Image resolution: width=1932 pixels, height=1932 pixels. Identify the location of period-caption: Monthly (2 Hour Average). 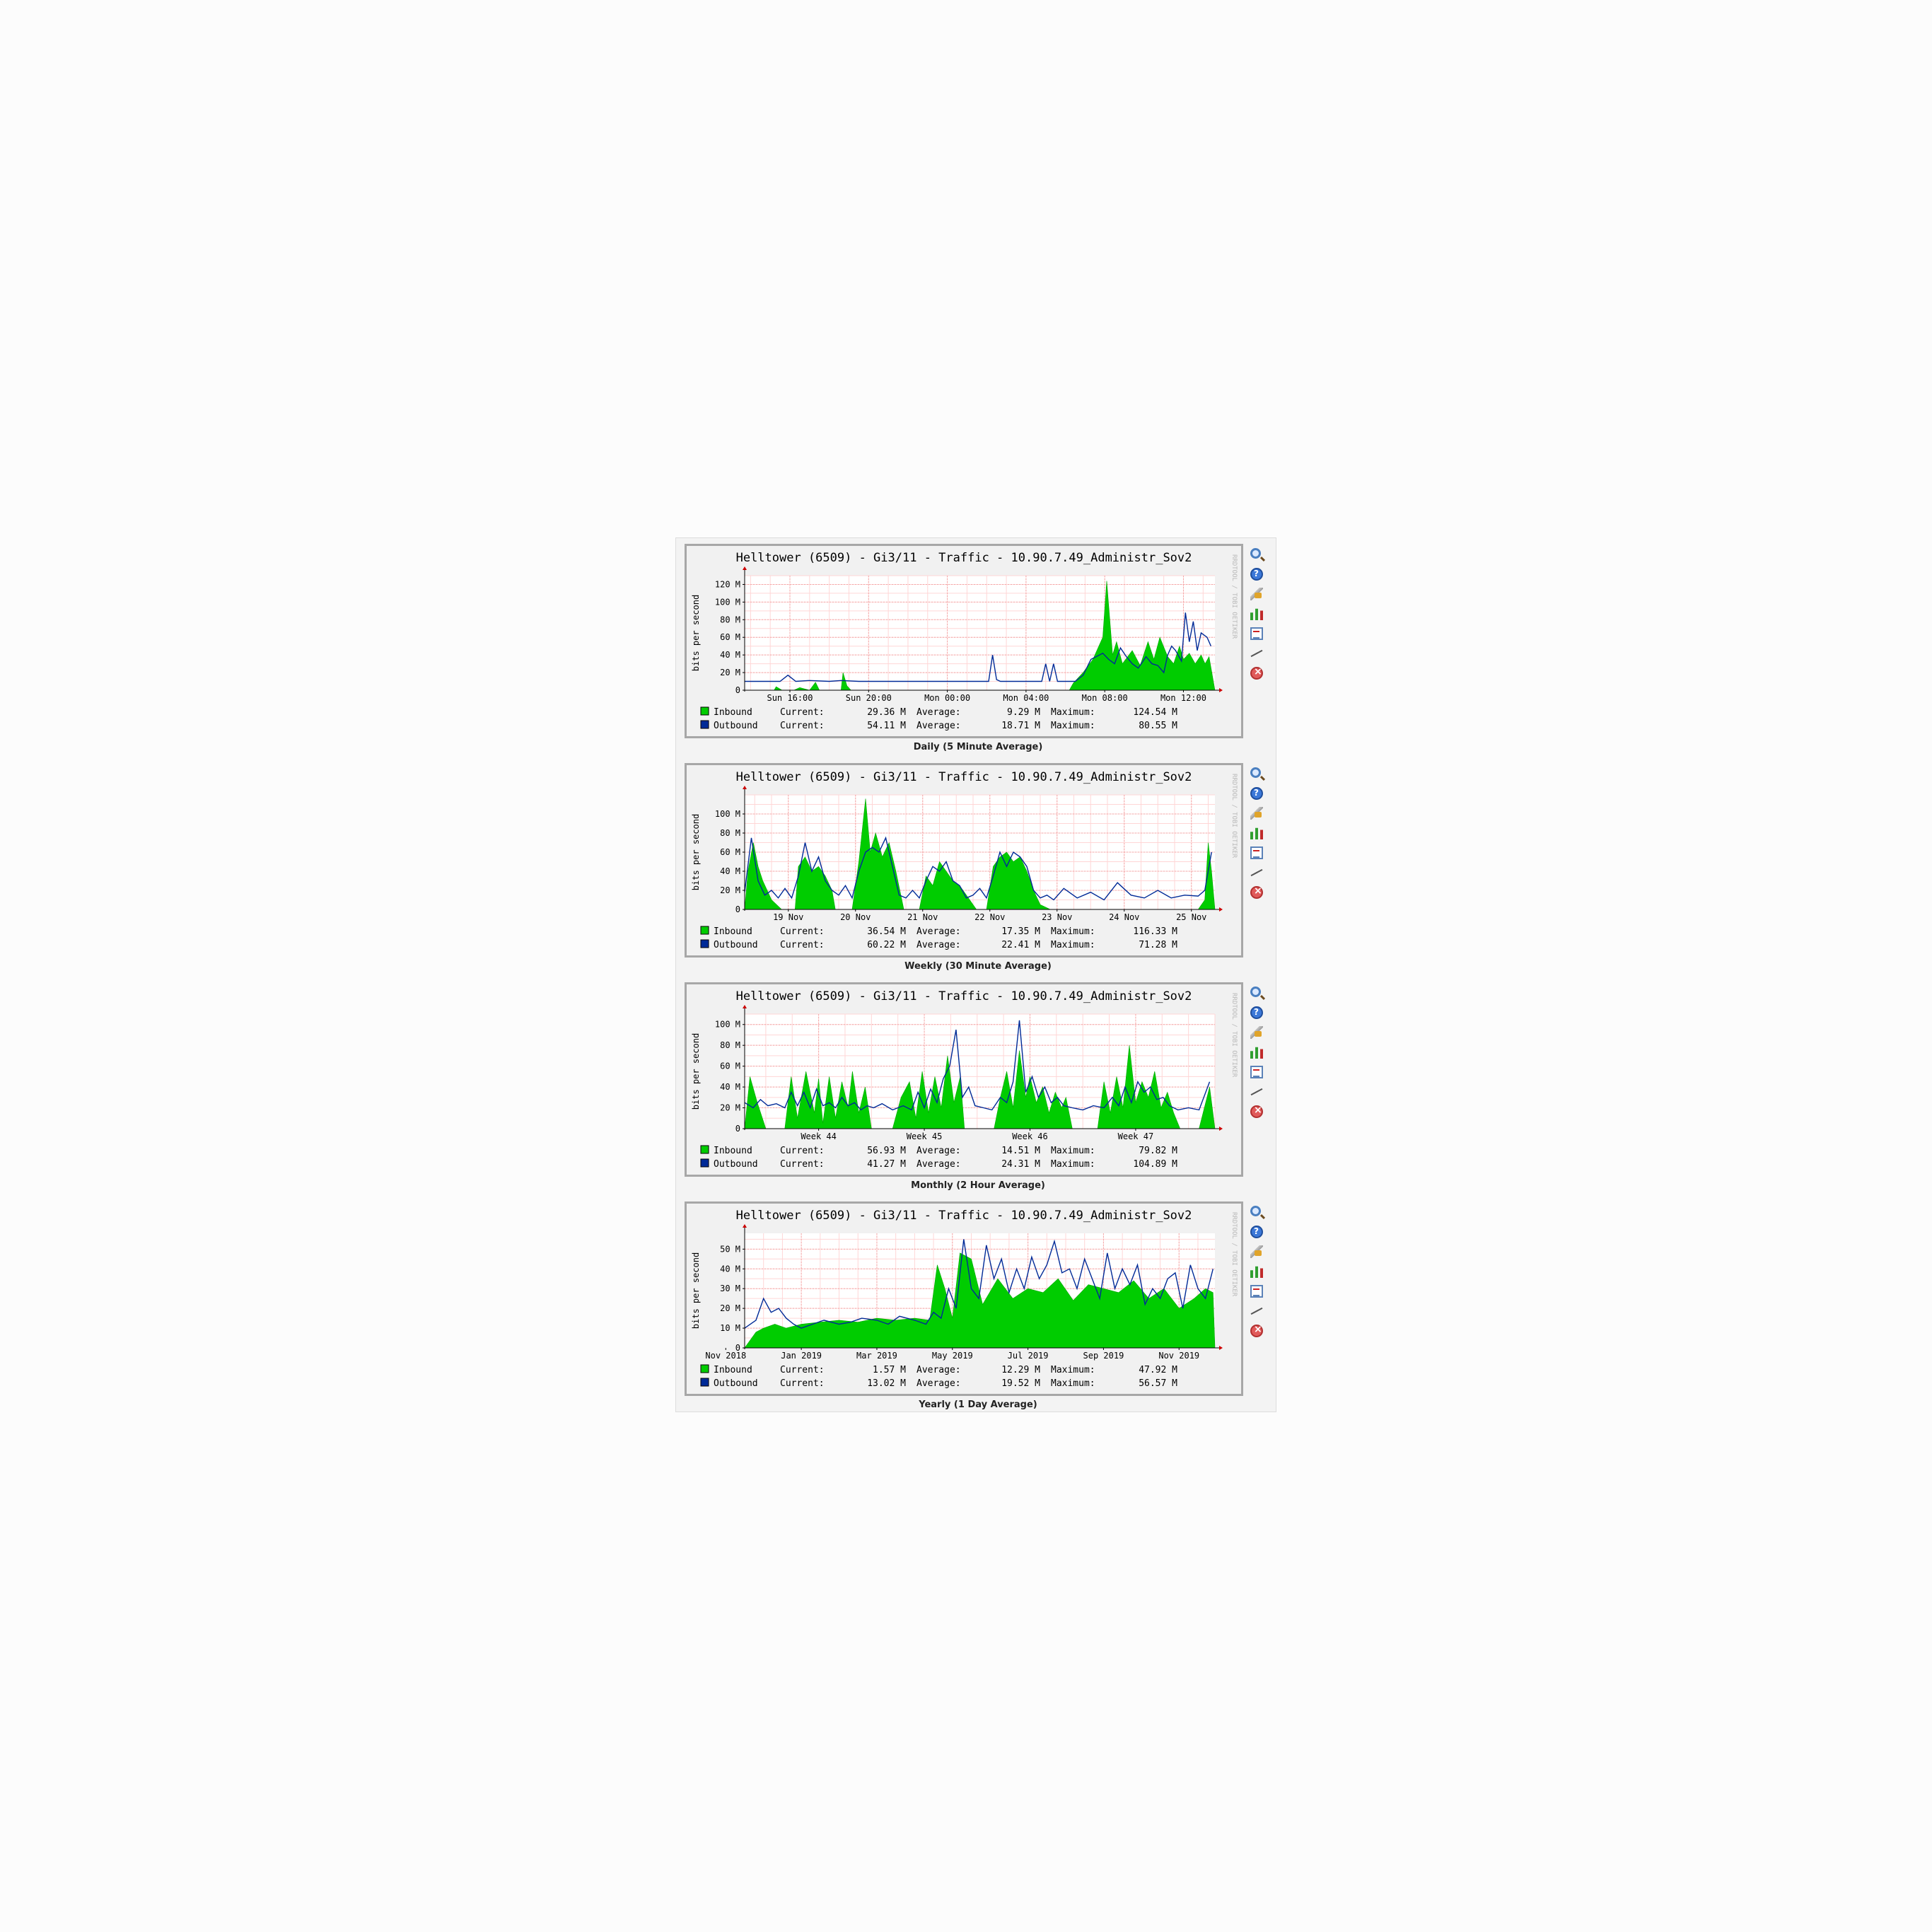
(978, 1185).